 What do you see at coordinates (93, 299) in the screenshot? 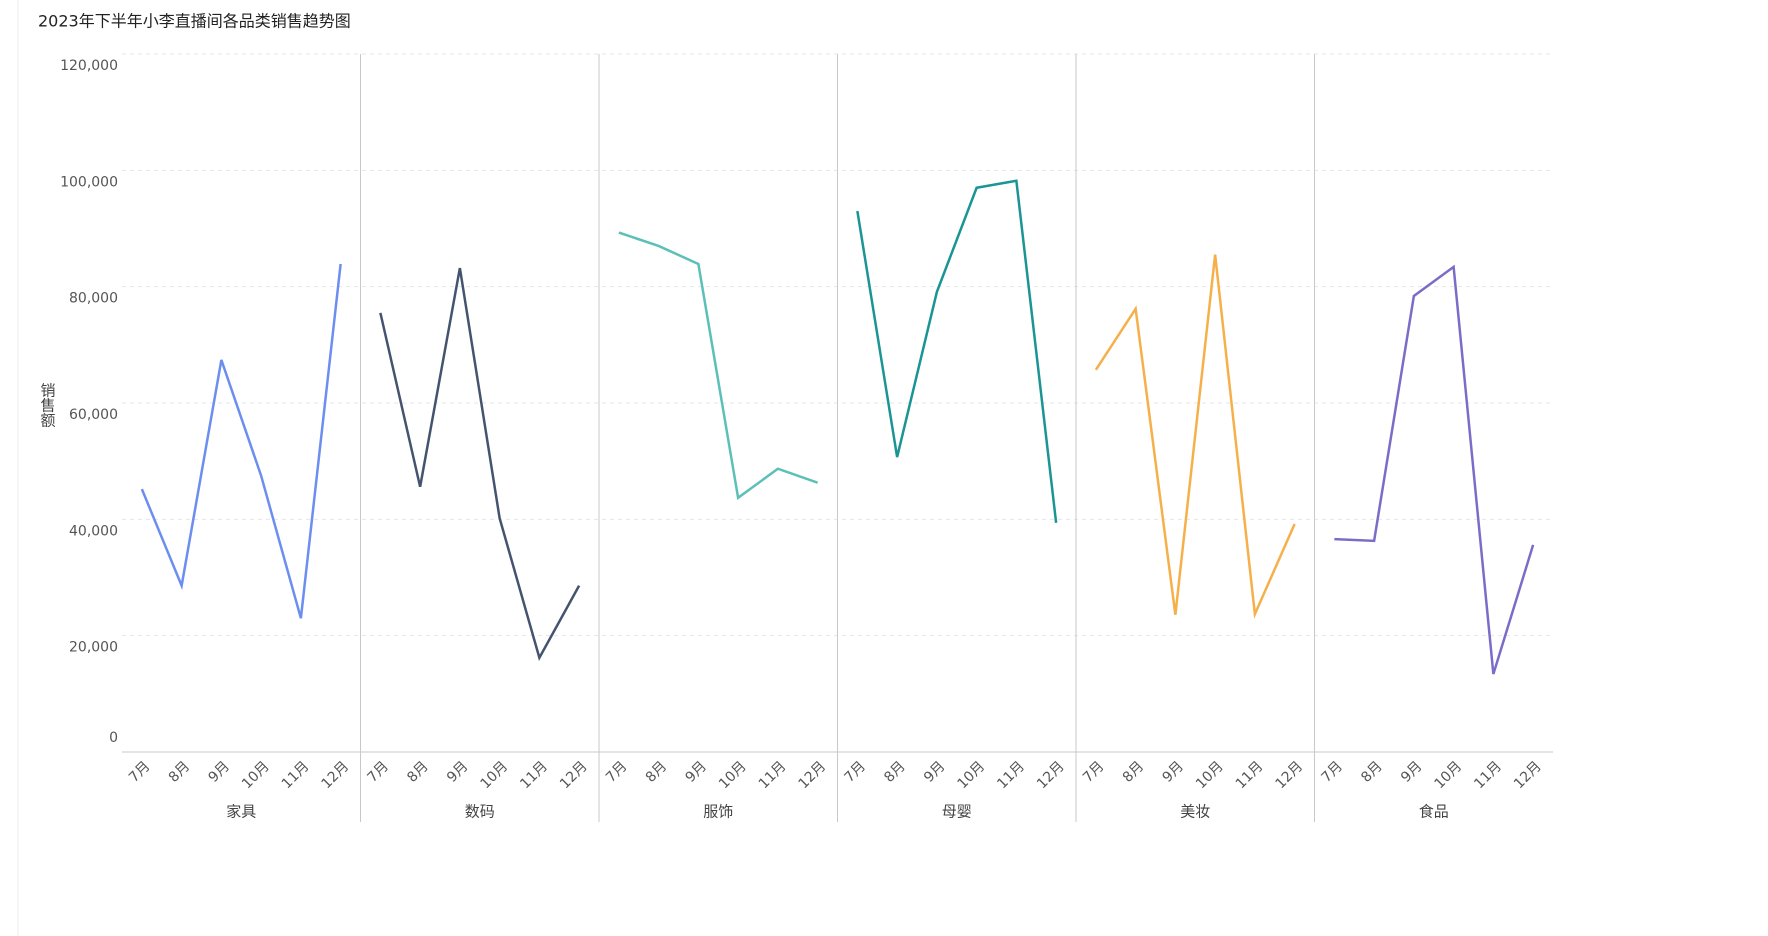
I see `y-tick-label: 80,000` at bounding box center [93, 299].